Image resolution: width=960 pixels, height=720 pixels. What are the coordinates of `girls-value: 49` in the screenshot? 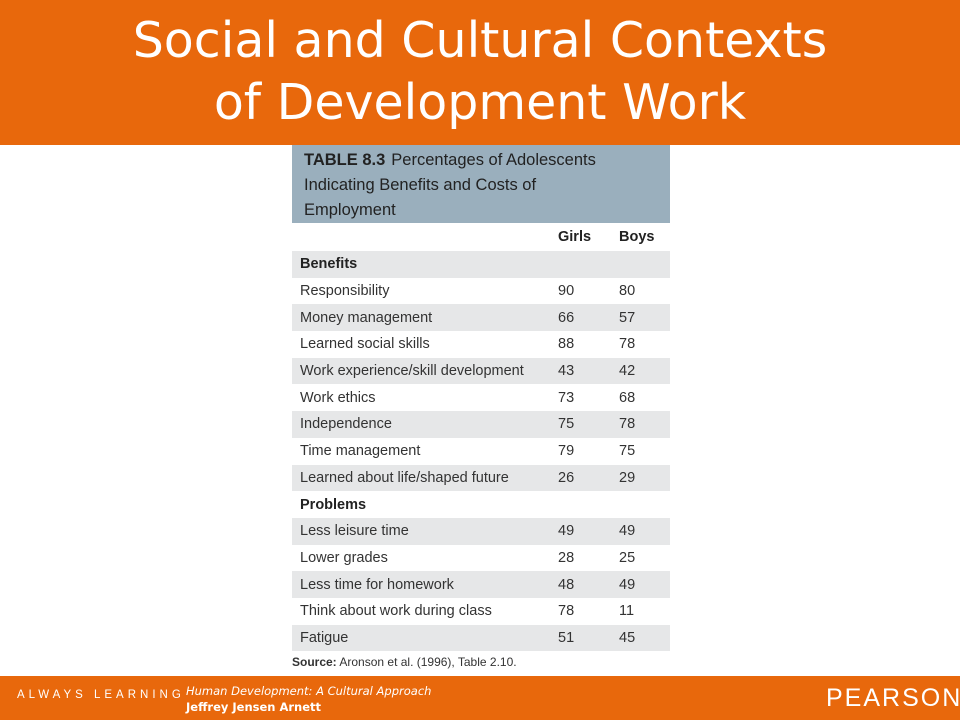 It's located at (566, 531).